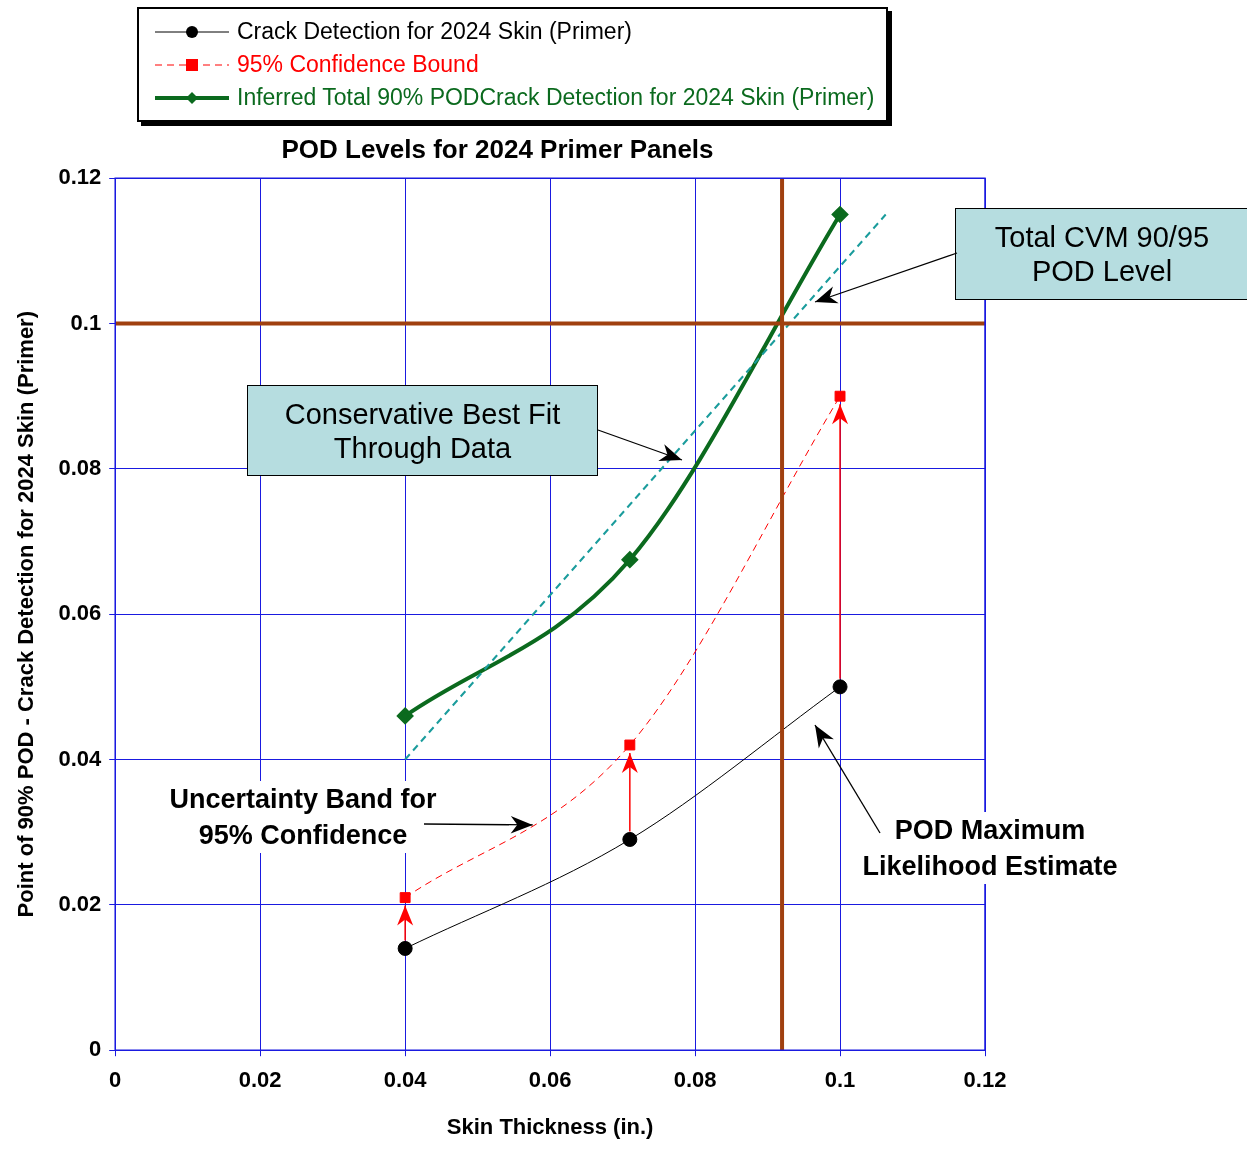  I want to click on legend-label: 95% Confidence Bound, so click(358, 64).